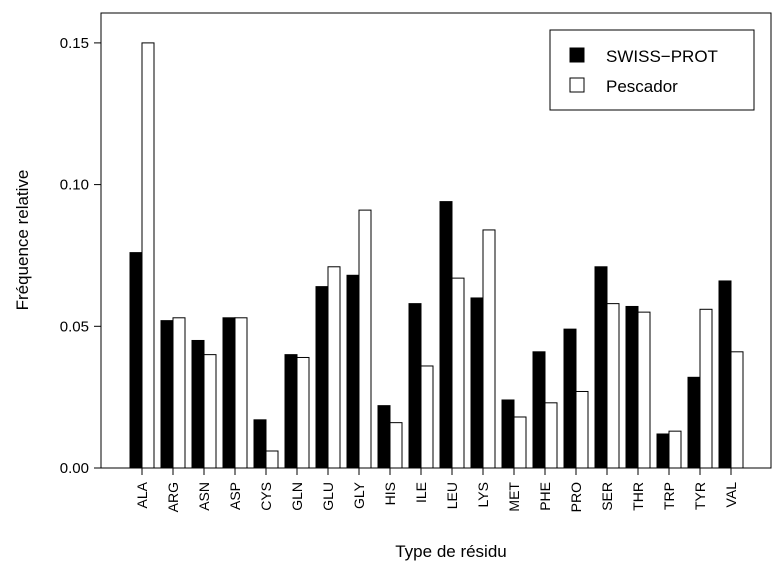  I want to click on bar-ala-swiss-prot, so click(136, 360).